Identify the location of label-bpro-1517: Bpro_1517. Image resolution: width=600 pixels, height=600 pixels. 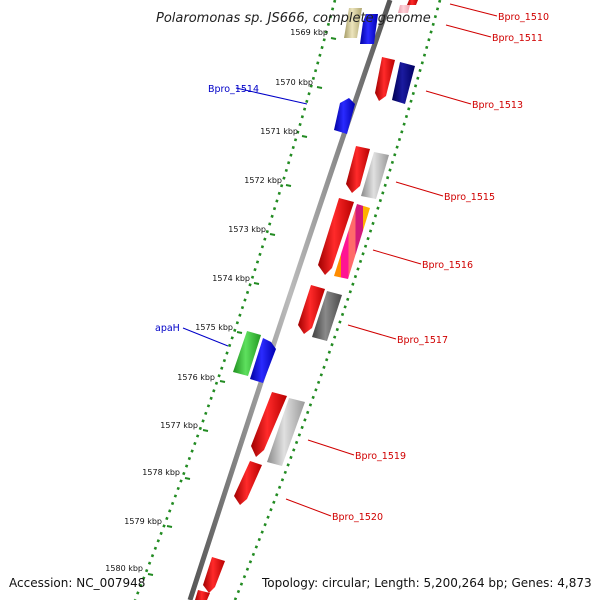
(422, 340).